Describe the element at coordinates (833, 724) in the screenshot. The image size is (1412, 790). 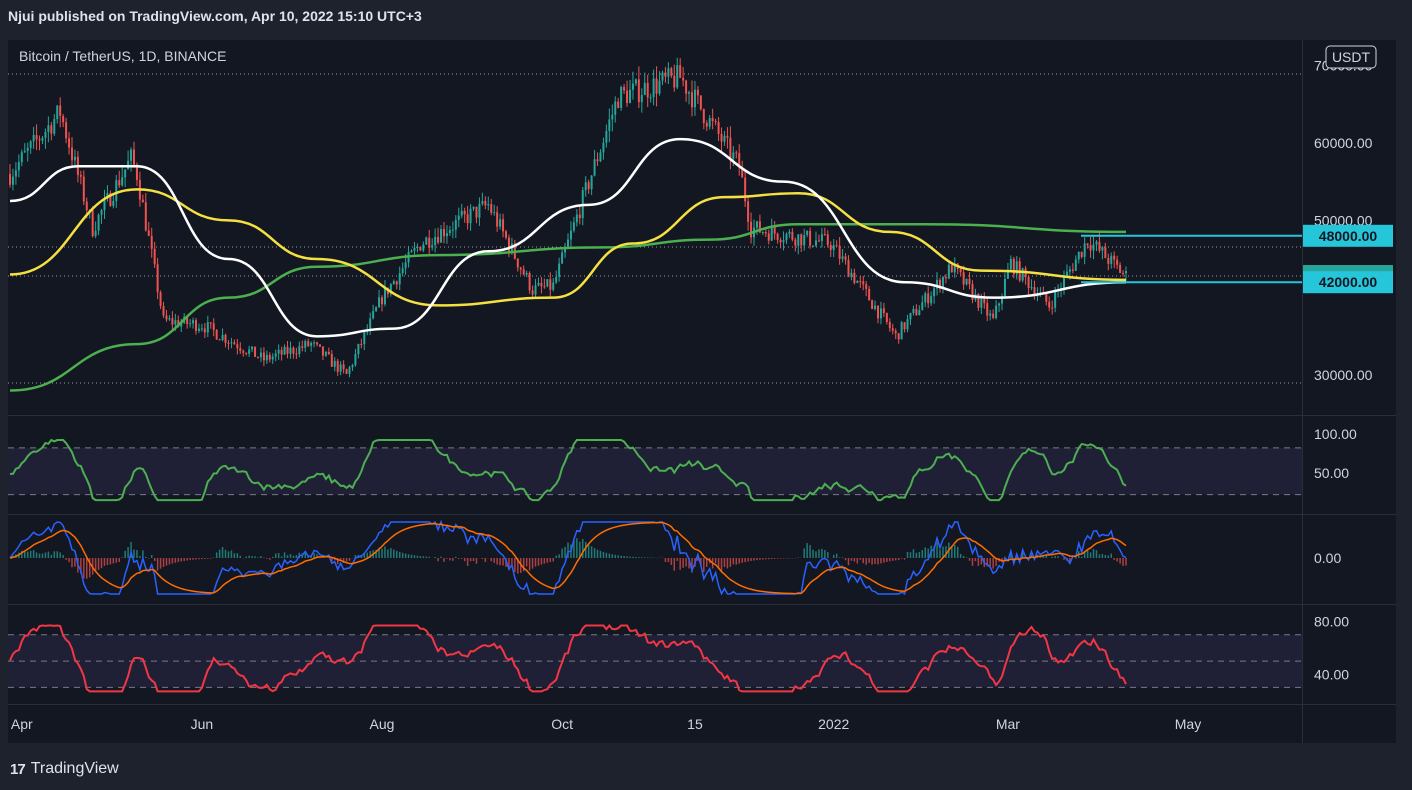
I see `time-axis-label: 2022` at that location.